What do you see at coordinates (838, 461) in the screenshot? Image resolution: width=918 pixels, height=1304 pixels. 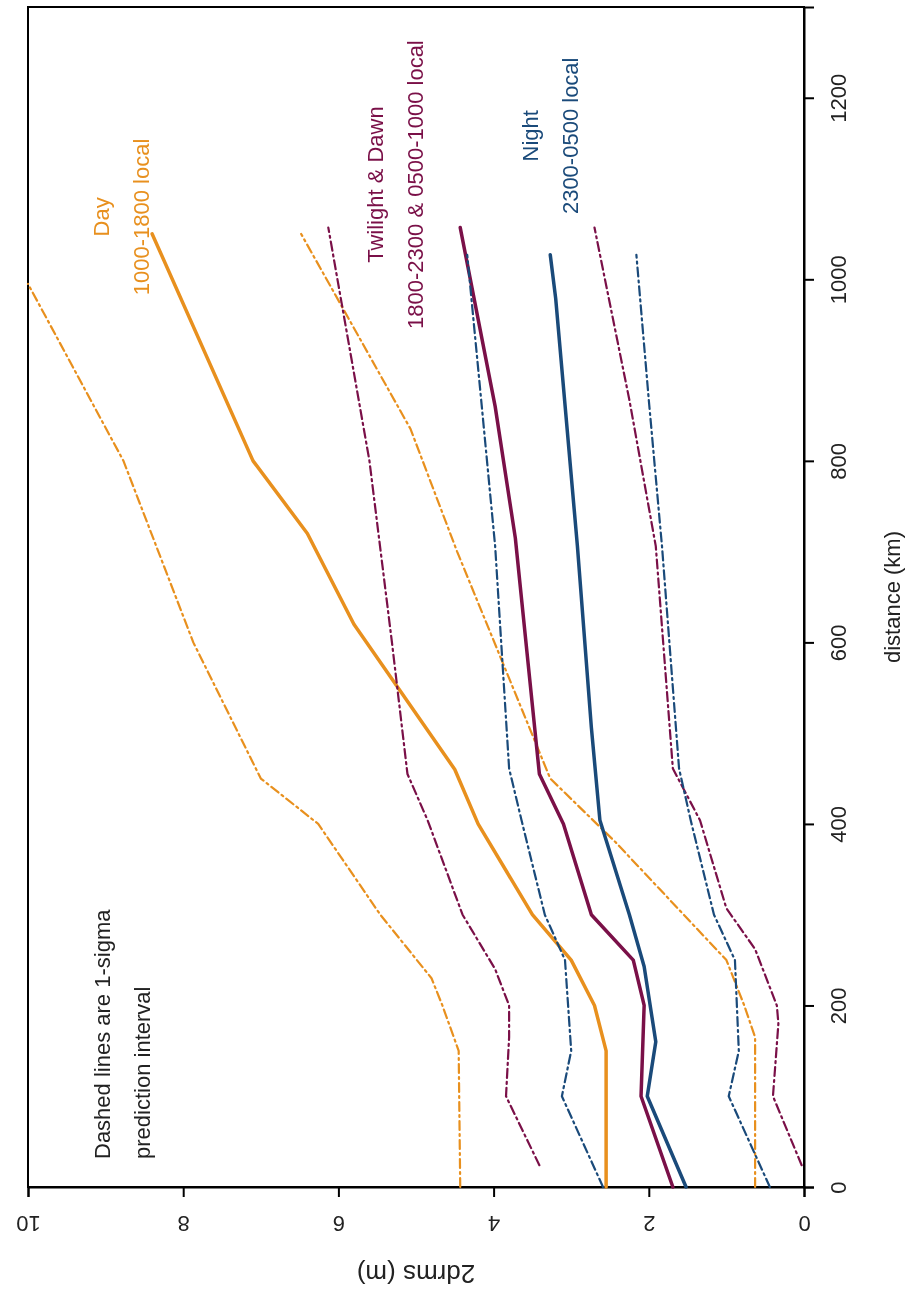 I see `y-tick-label: 800` at bounding box center [838, 461].